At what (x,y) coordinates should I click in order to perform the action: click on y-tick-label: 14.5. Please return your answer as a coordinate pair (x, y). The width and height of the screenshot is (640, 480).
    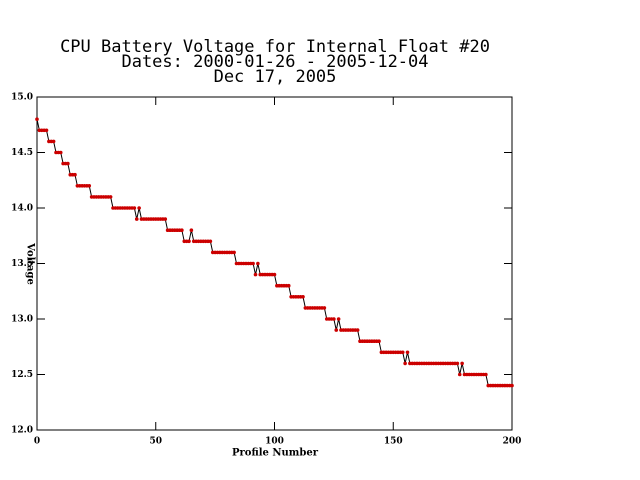
    Looking at the image, I should click on (22, 153).